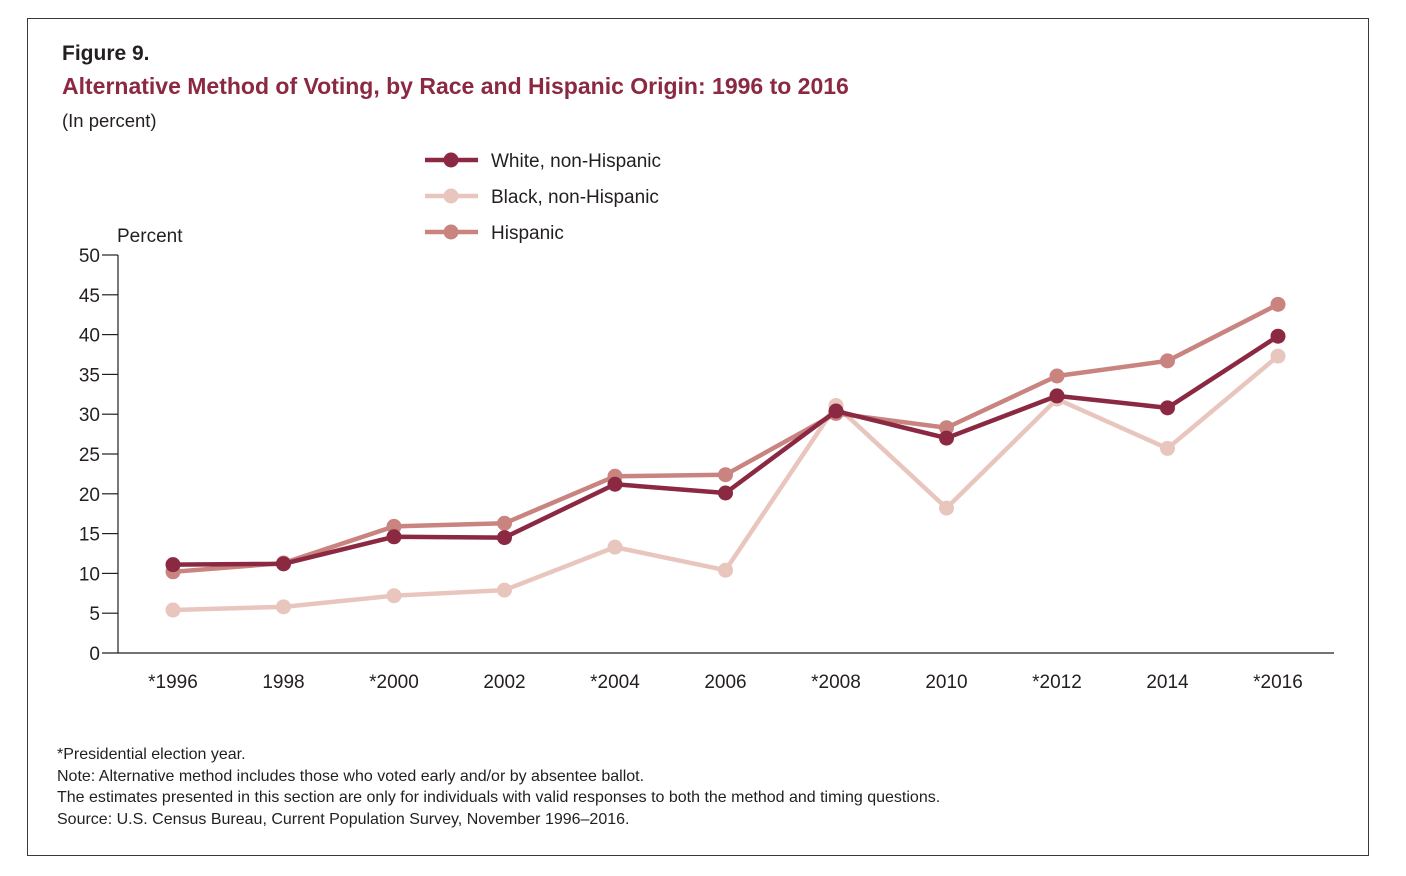 Image resolution: width=1406 pixels, height=876 pixels. I want to click on note-presidential: *Presidential election year., so click(151, 754).